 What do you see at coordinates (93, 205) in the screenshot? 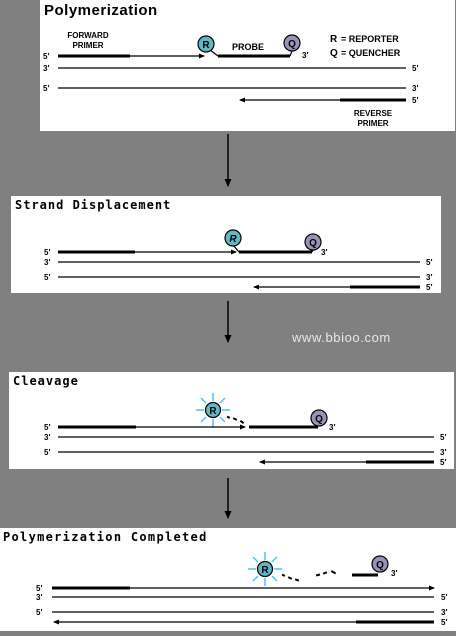
I see `panel-title: Strand Displacement` at bounding box center [93, 205].